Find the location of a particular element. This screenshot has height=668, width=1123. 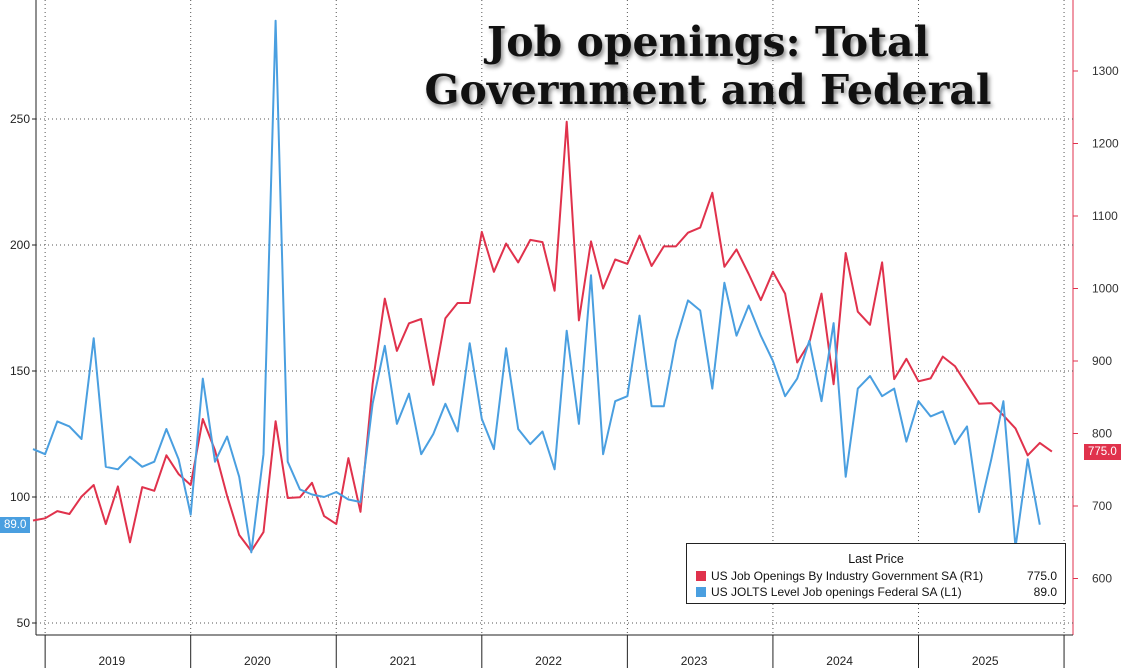

tick-label-left-200: 200 is located at coordinates (20, 245).